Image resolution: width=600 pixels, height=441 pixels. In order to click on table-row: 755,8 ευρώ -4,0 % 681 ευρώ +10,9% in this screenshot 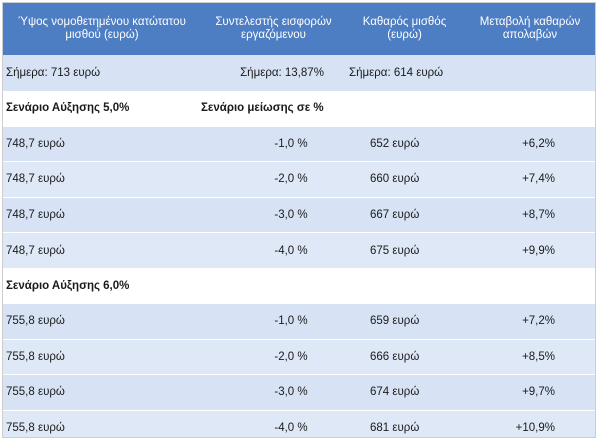, I will do `click(299, 423)`.